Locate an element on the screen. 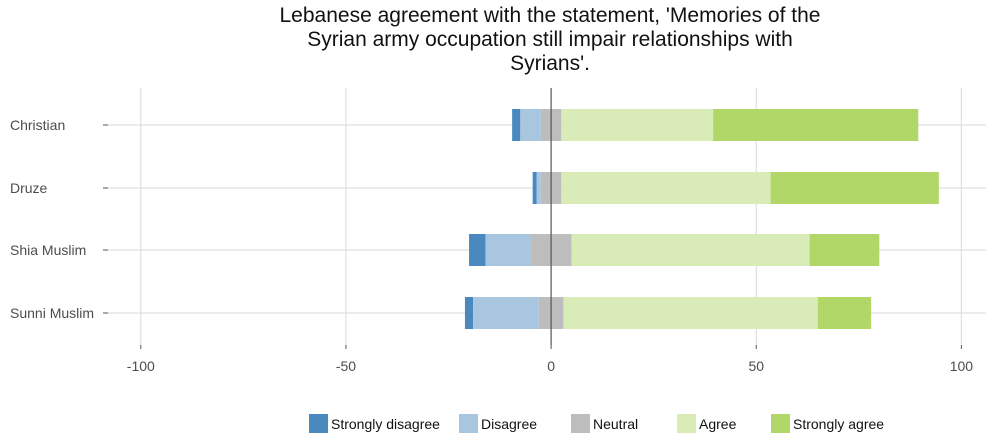 The height and width of the screenshot is (434, 986). legend-label: Disagree is located at coordinates (509, 424).